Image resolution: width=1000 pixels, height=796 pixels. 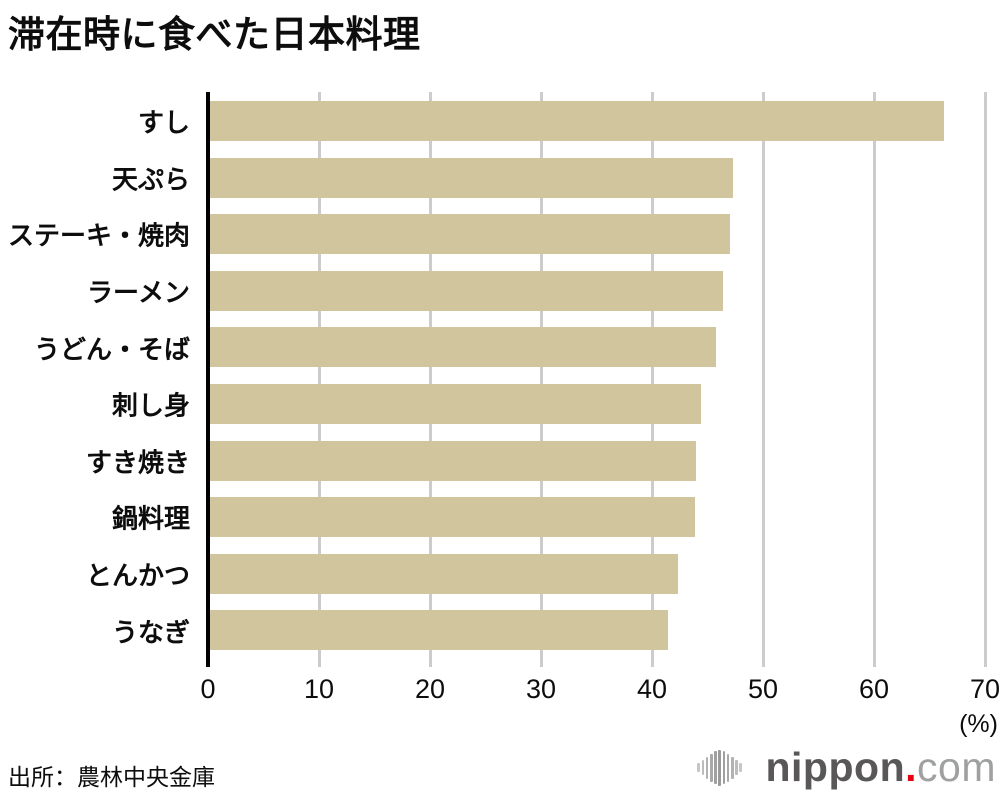 I want to click on bar-row: ステーキ・焼肉, so click(x=500, y=234).